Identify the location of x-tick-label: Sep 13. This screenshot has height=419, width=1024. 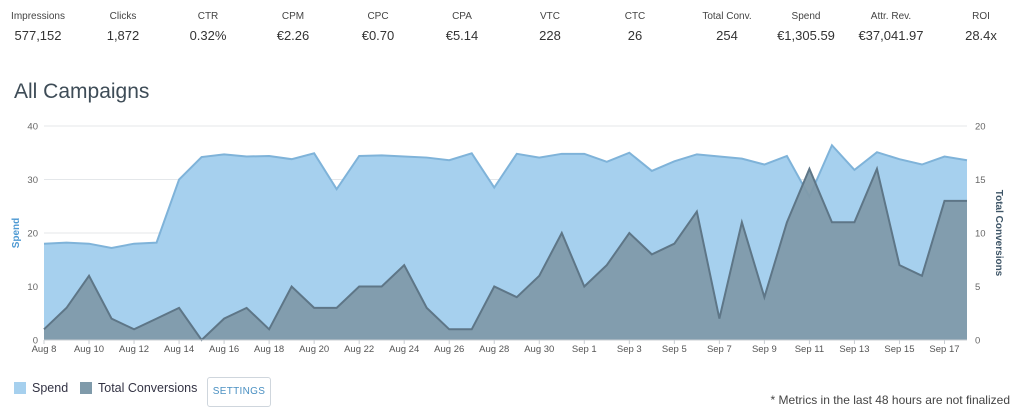
(854, 349).